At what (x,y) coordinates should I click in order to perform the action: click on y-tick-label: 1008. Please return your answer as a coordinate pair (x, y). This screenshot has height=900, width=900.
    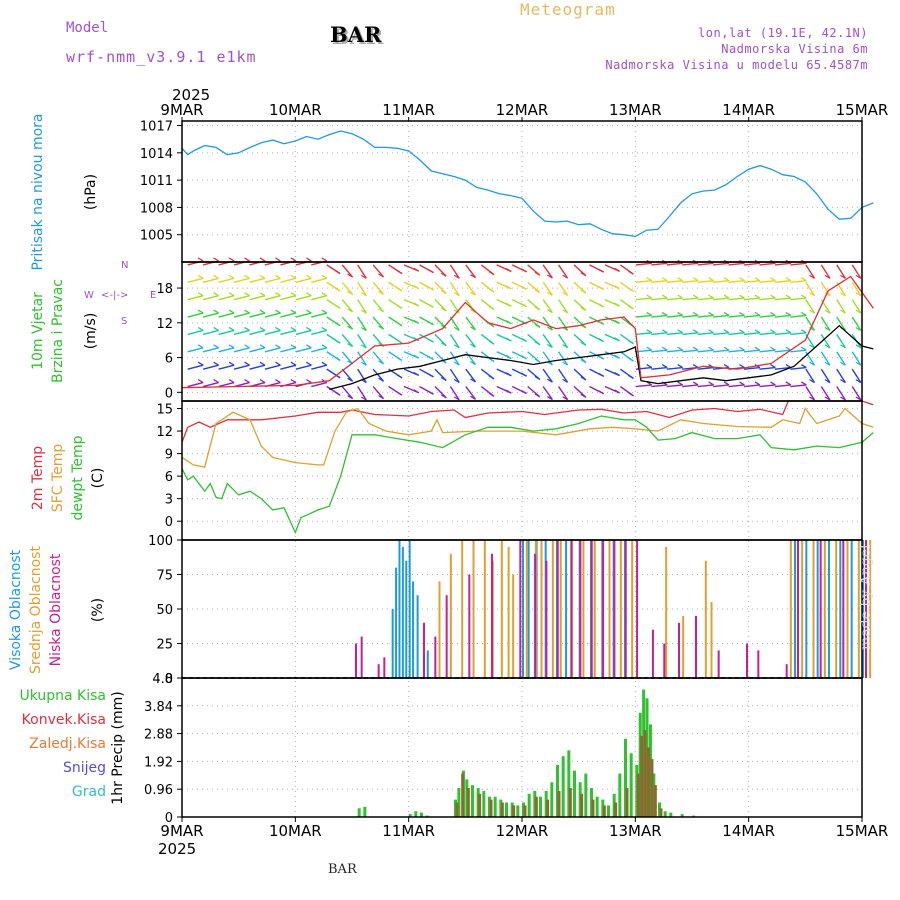
    Looking at the image, I should click on (156, 208).